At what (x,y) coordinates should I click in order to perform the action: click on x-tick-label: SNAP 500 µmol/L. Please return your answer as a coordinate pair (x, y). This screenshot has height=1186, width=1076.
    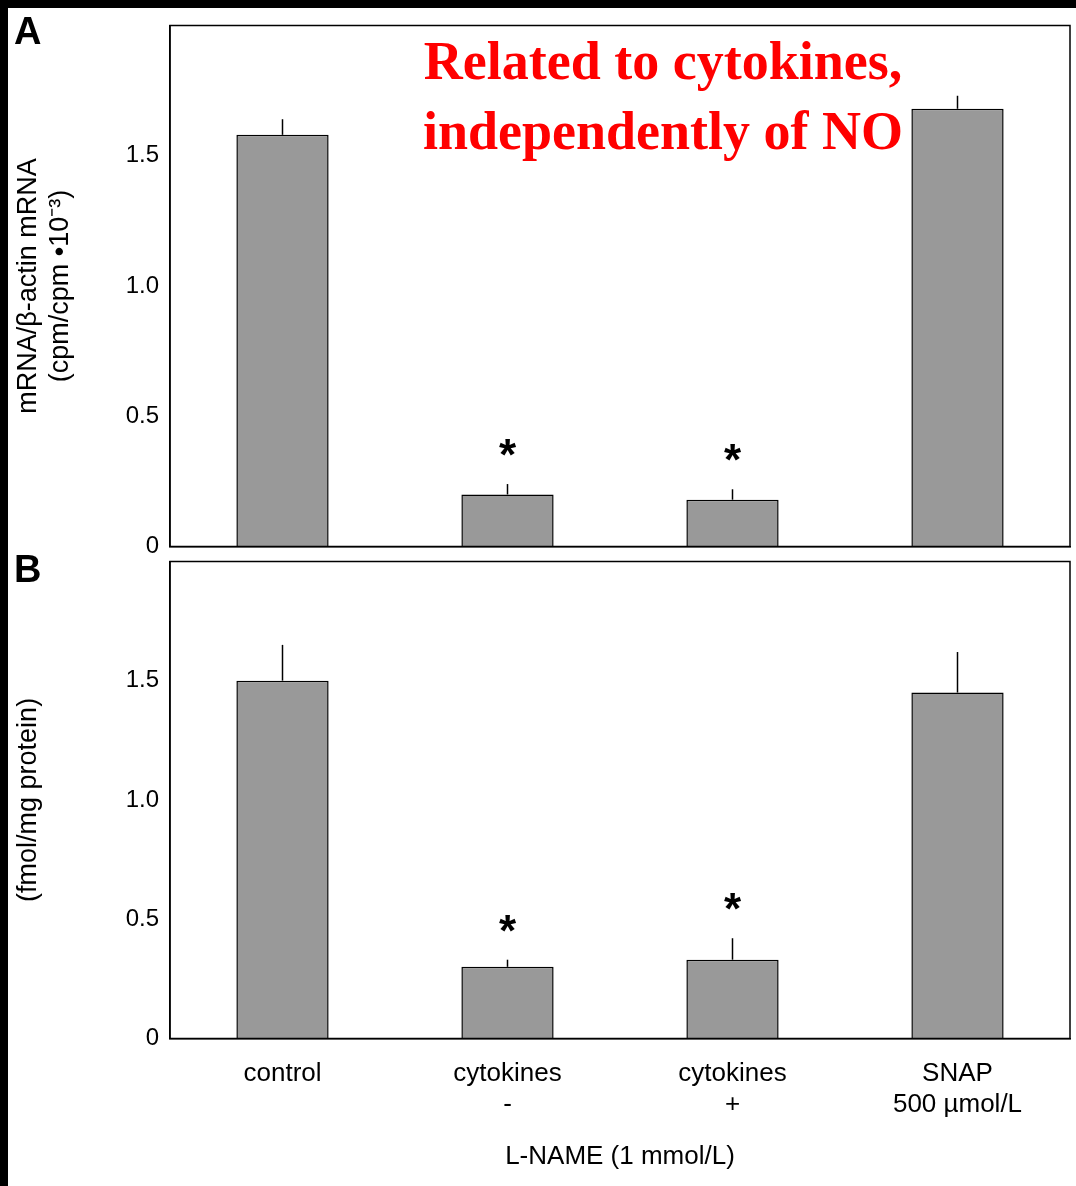
    Looking at the image, I should click on (957, 1088).